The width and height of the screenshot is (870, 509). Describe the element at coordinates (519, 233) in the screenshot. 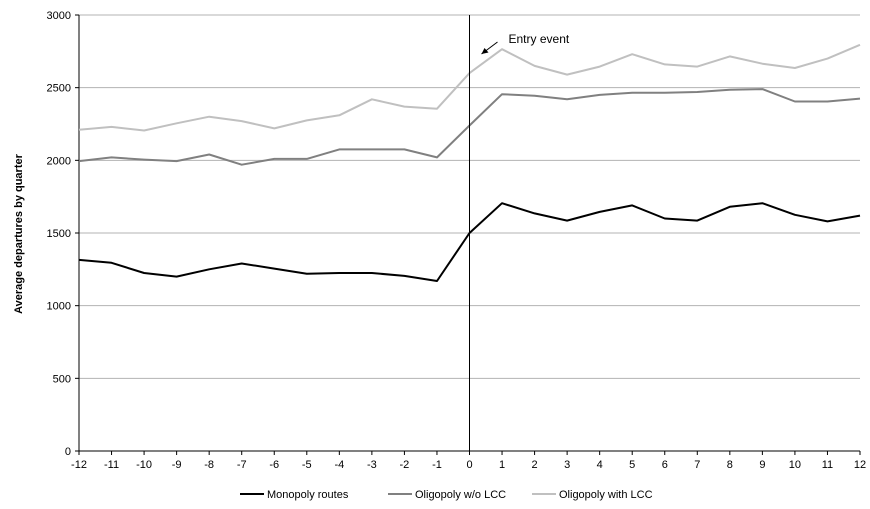

I see `annotations: Entry event` at that location.